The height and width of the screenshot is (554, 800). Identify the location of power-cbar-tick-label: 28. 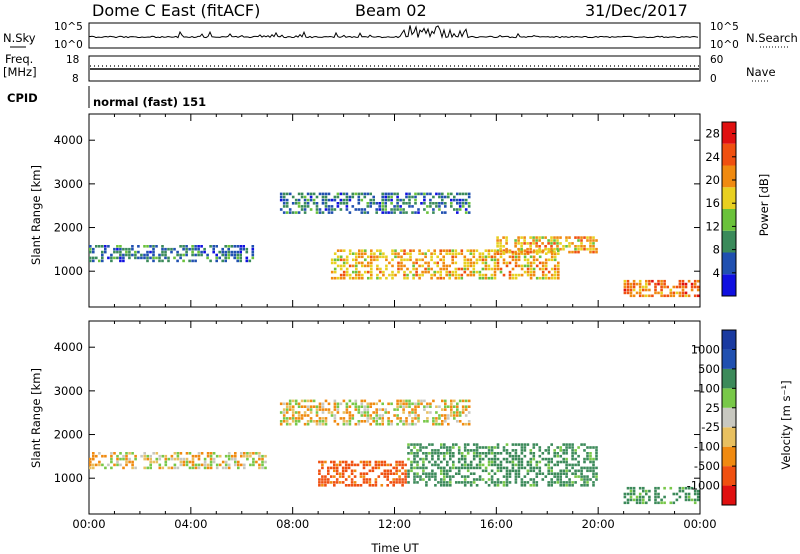
(712, 134).